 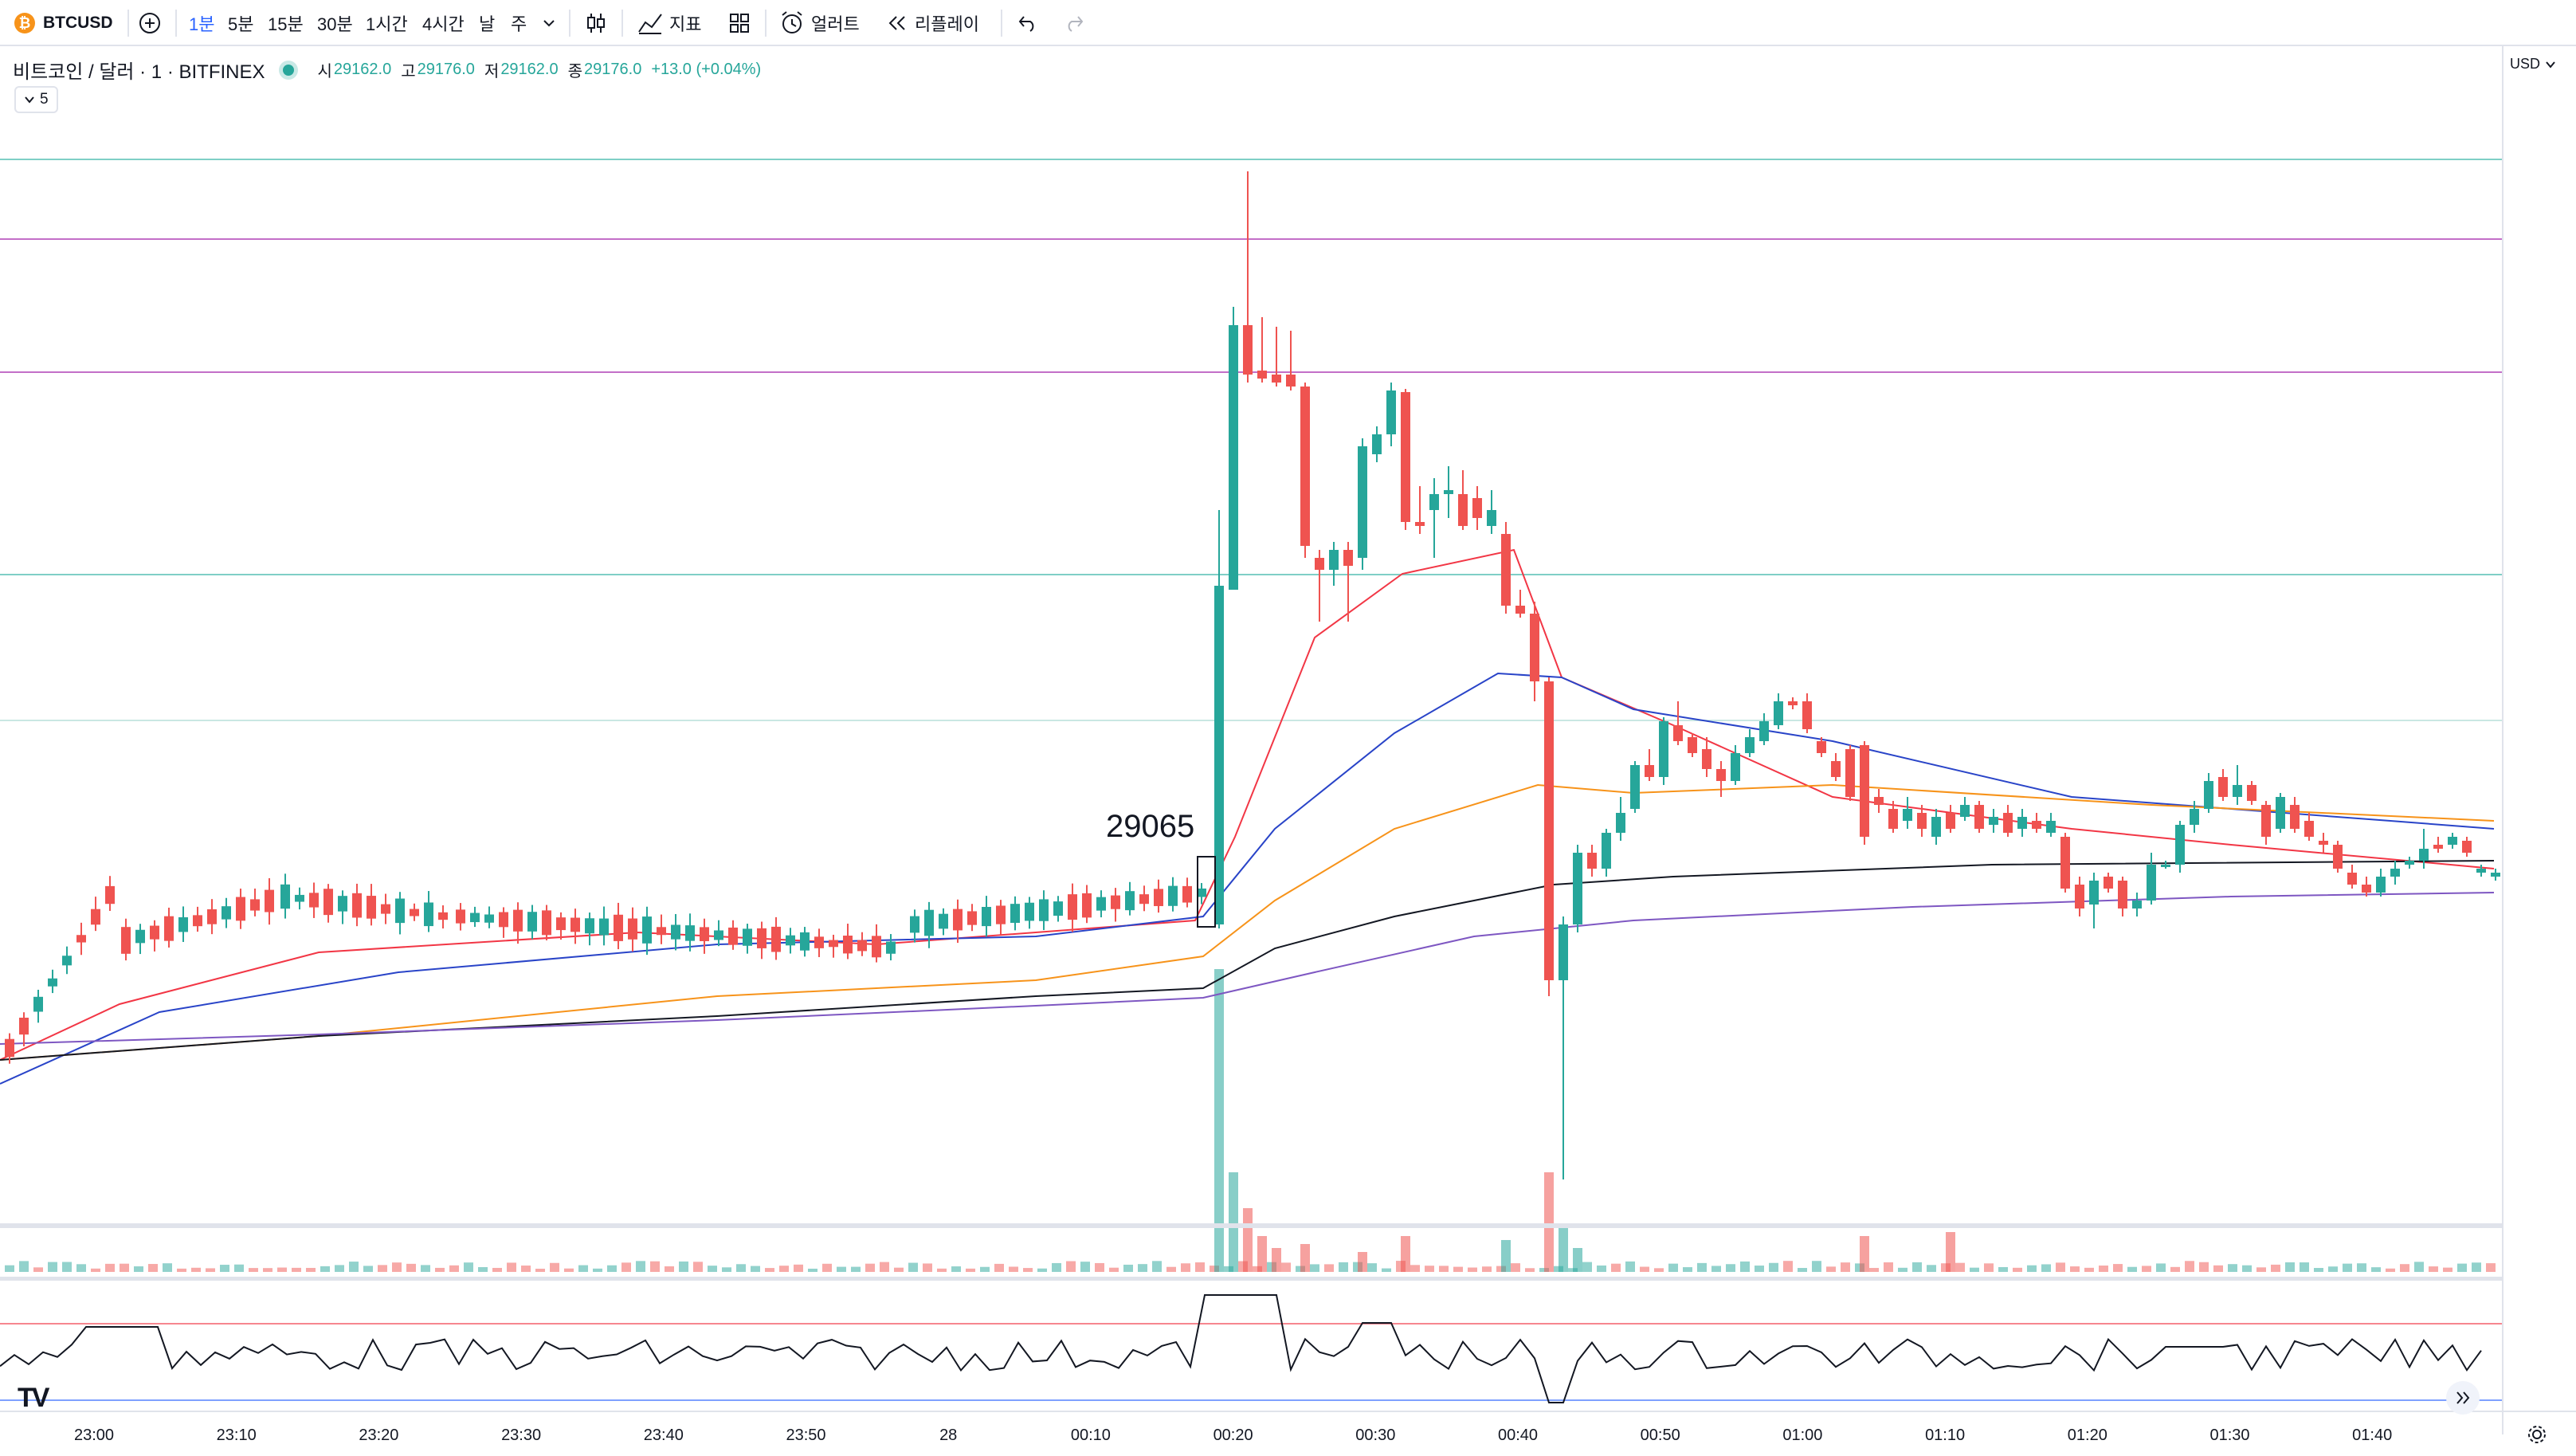 What do you see at coordinates (596, 23) in the screenshot?
I see `chart-type-button` at bounding box center [596, 23].